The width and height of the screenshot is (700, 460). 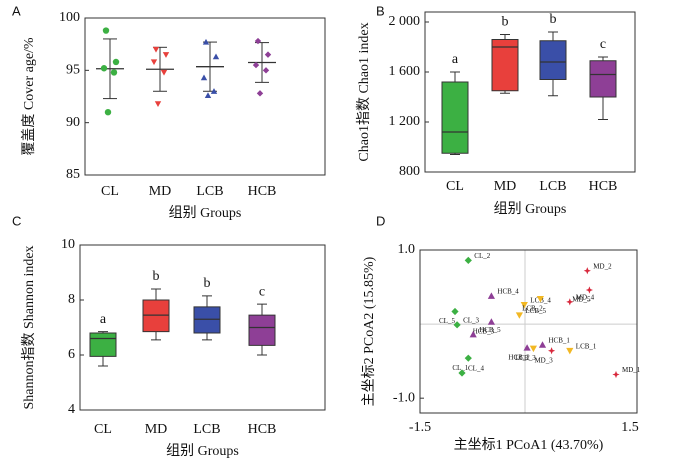 What do you see at coordinates (380, 220) in the screenshot?
I see `panel-label: D` at bounding box center [380, 220].